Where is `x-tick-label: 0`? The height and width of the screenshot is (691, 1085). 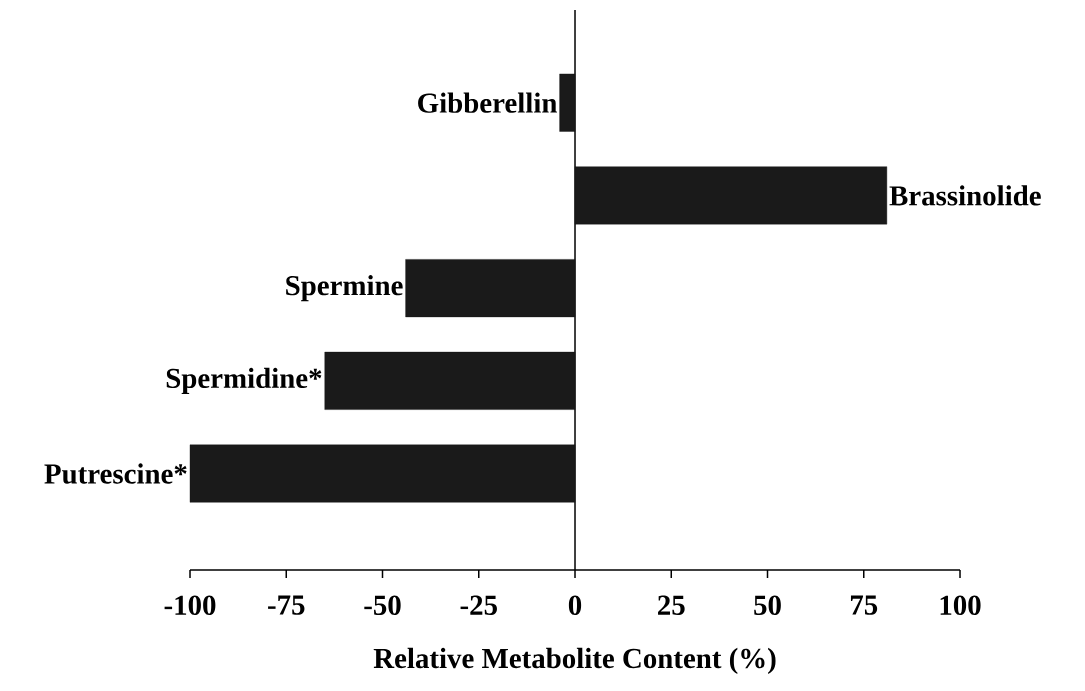 x-tick-label: 0 is located at coordinates (575, 605).